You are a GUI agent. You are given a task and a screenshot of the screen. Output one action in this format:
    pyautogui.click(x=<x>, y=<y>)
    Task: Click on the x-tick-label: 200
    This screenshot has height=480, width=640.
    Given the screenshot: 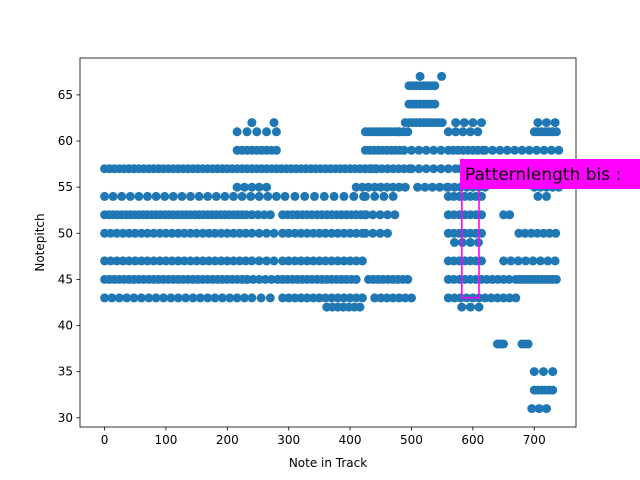 What is the action you would take?
    pyautogui.click(x=227, y=440)
    